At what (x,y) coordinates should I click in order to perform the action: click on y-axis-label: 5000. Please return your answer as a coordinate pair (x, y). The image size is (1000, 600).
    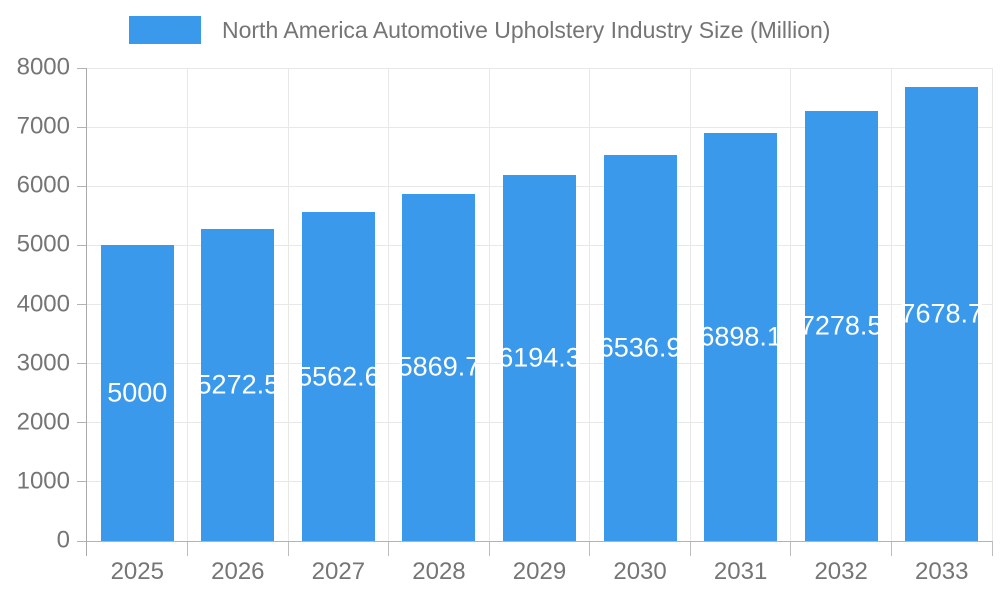
    Looking at the image, I should click on (43, 244).